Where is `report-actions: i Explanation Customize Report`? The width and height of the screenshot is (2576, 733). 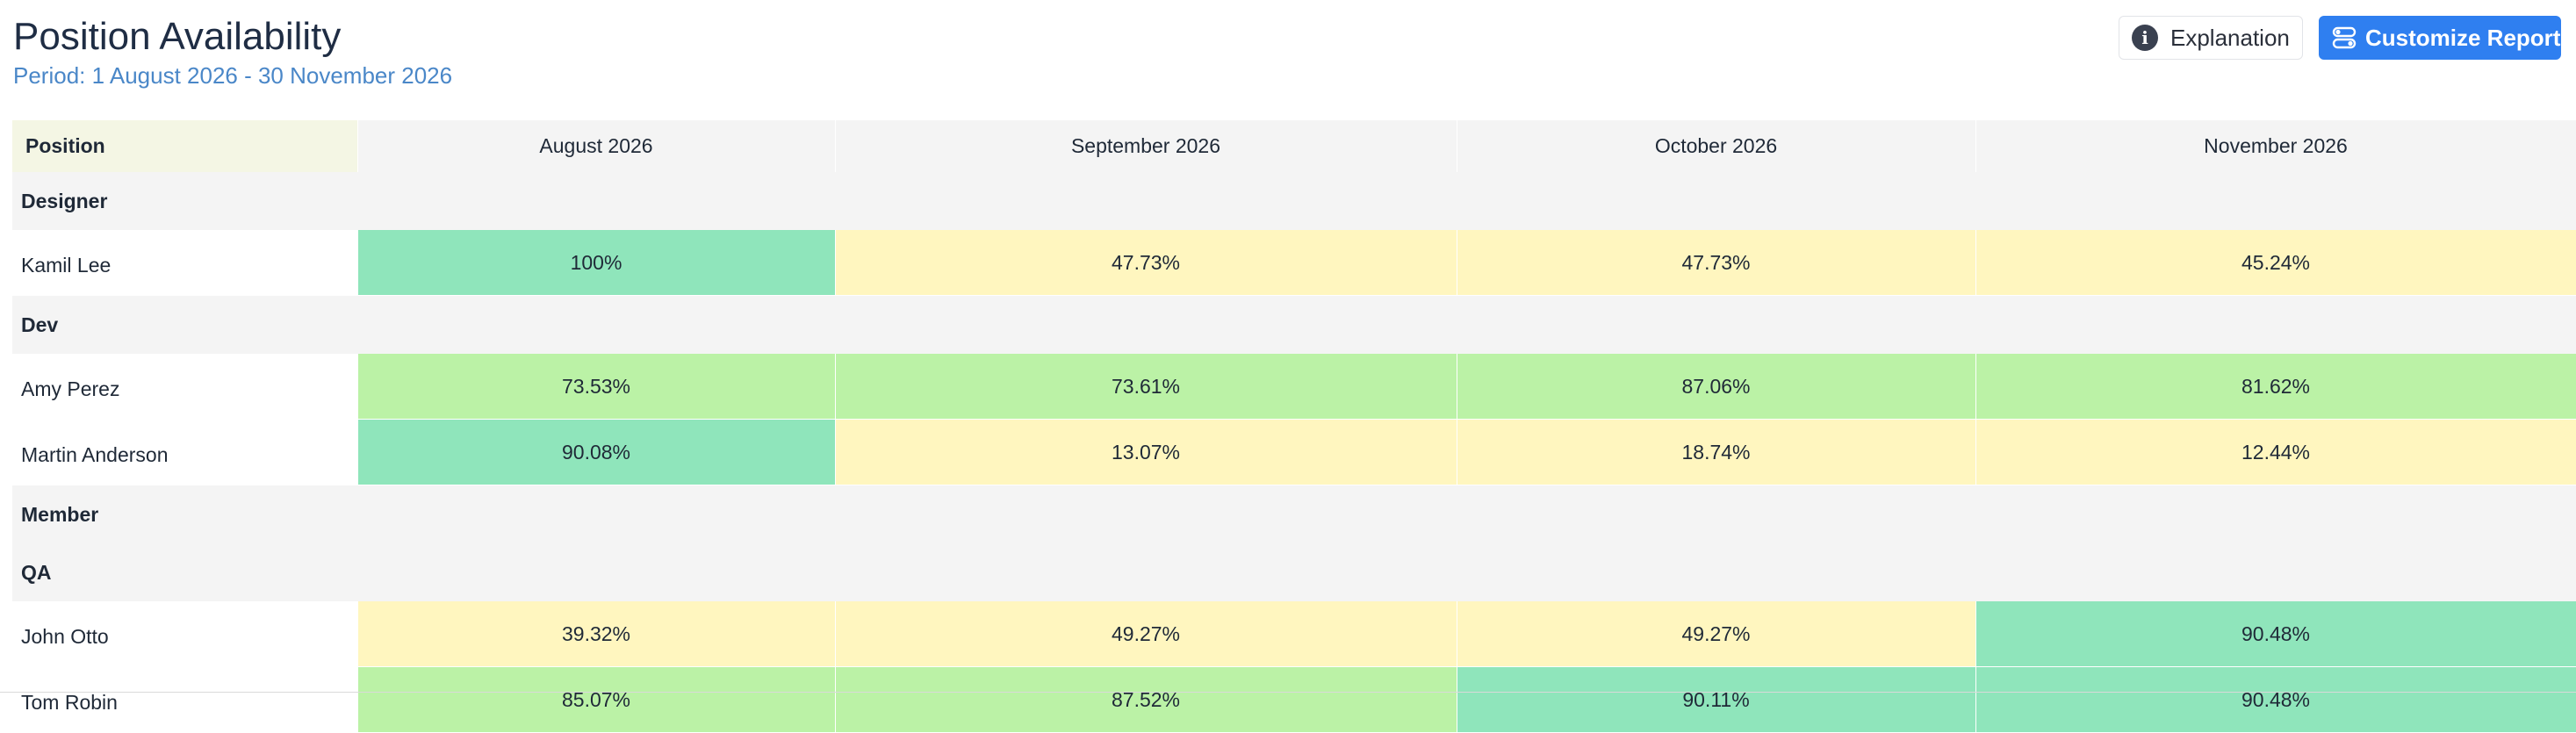 report-actions: i Explanation Customize Report is located at coordinates (2340, 38).